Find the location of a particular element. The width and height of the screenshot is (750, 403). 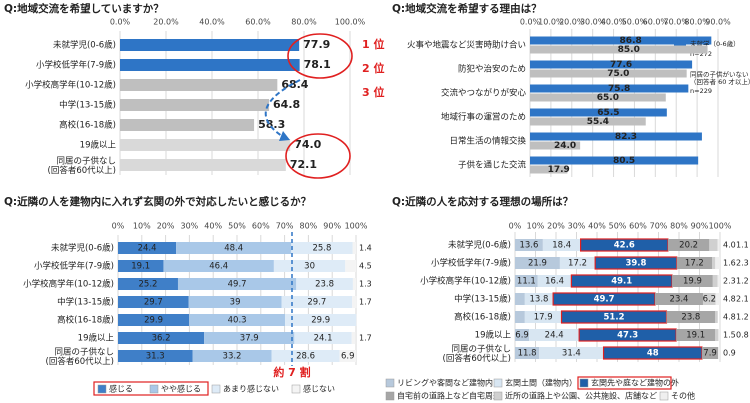

value-label: 25.8 is located at coordinates (321, 249).